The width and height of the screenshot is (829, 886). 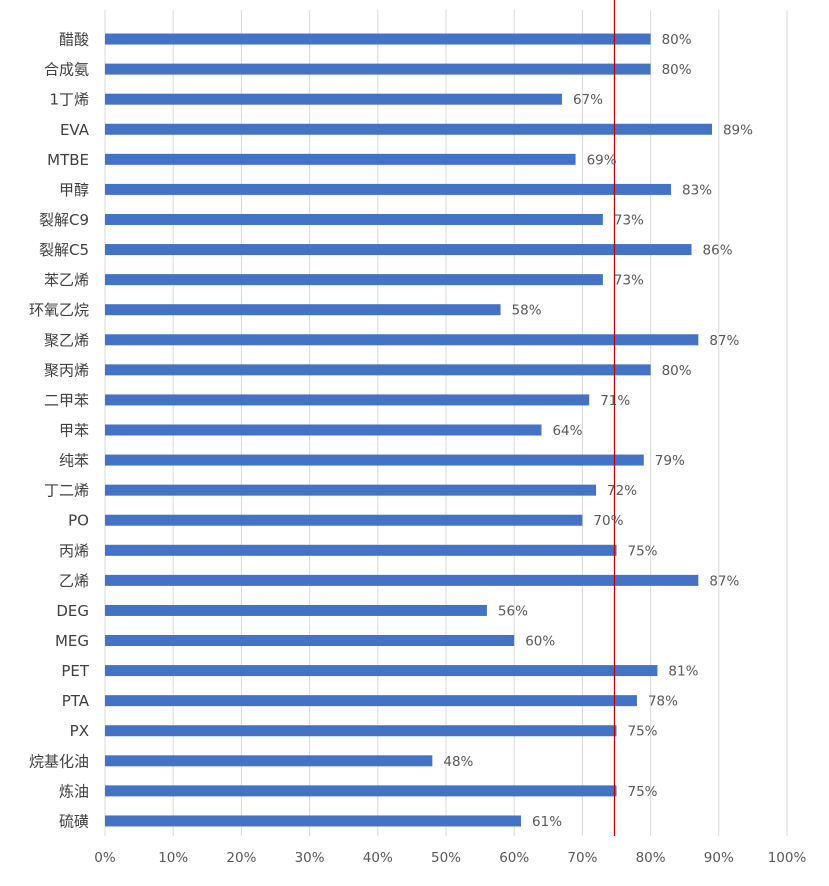 I want to click on x-tick-label: 50%, so click(x=446, y=858).